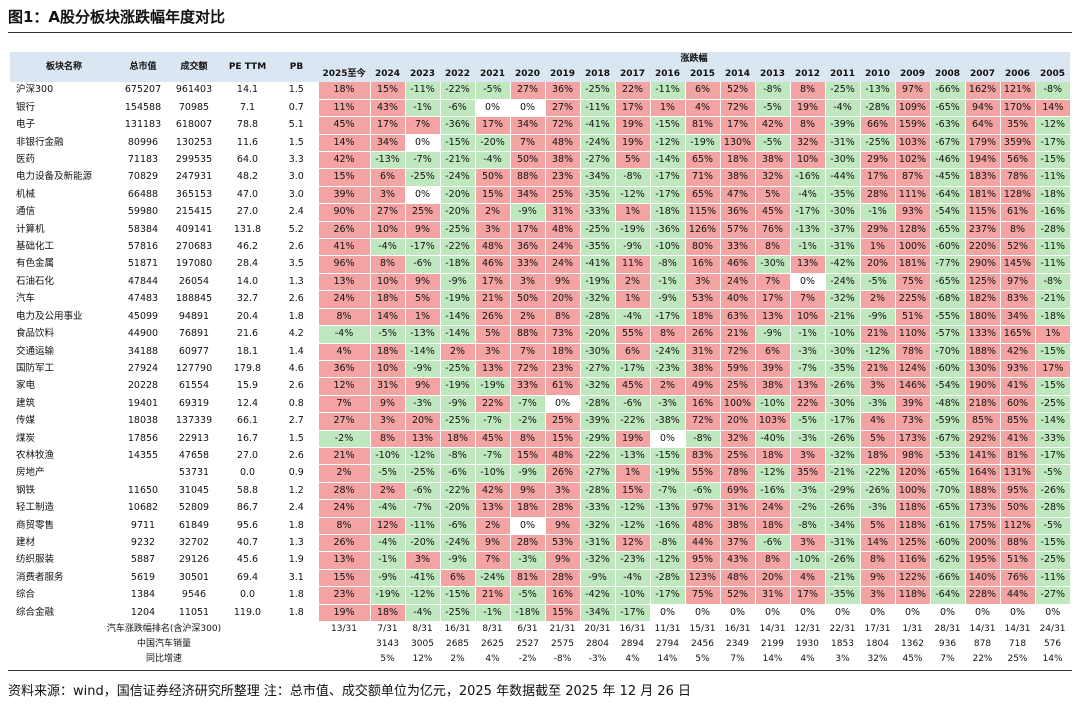 The height and width of the screenshot is (707, 1080). Describe the element at coordinates (194, 317) in the screenshot. I see `metric-cell: 94891` at that location.